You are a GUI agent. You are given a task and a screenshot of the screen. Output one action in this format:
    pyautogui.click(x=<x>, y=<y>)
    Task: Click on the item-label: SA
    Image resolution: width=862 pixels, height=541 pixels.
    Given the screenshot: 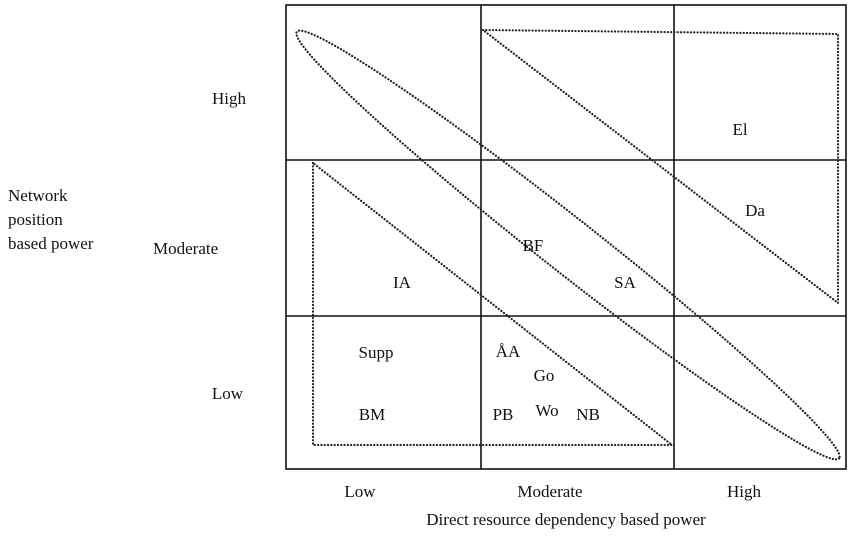 What is the action you would take?
    pyautogui.click(x=625, y=282)
    